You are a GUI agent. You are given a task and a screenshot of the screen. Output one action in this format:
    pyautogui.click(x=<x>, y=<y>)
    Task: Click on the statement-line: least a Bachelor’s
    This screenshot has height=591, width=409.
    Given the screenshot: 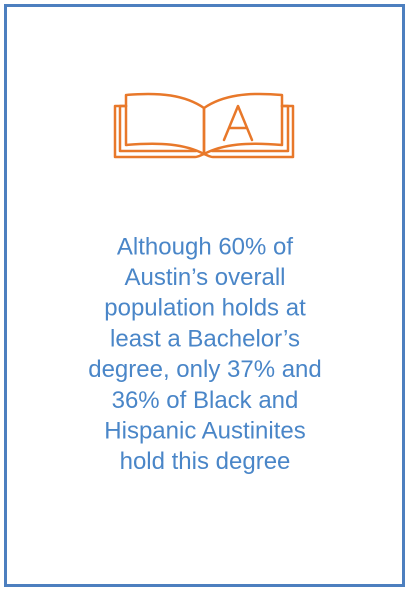 What is the action you would take?
    pyautogui.click(x=205, y=338)
    